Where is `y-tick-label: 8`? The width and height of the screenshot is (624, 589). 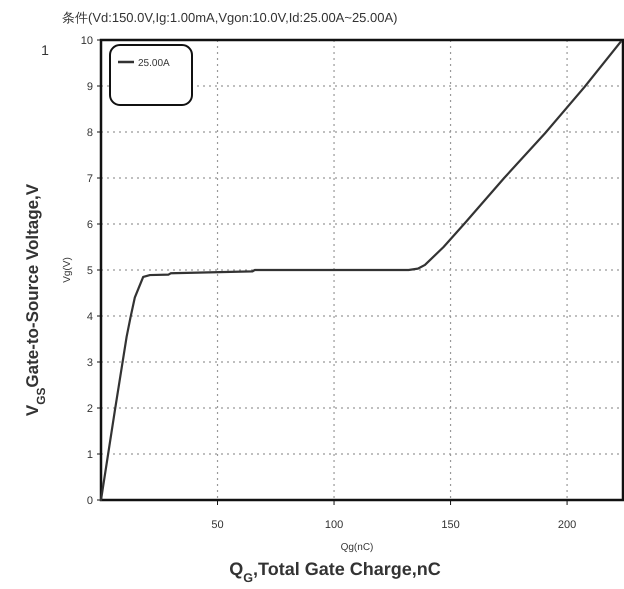 y-tick-label: 8 is located at coordinates (89, 133).